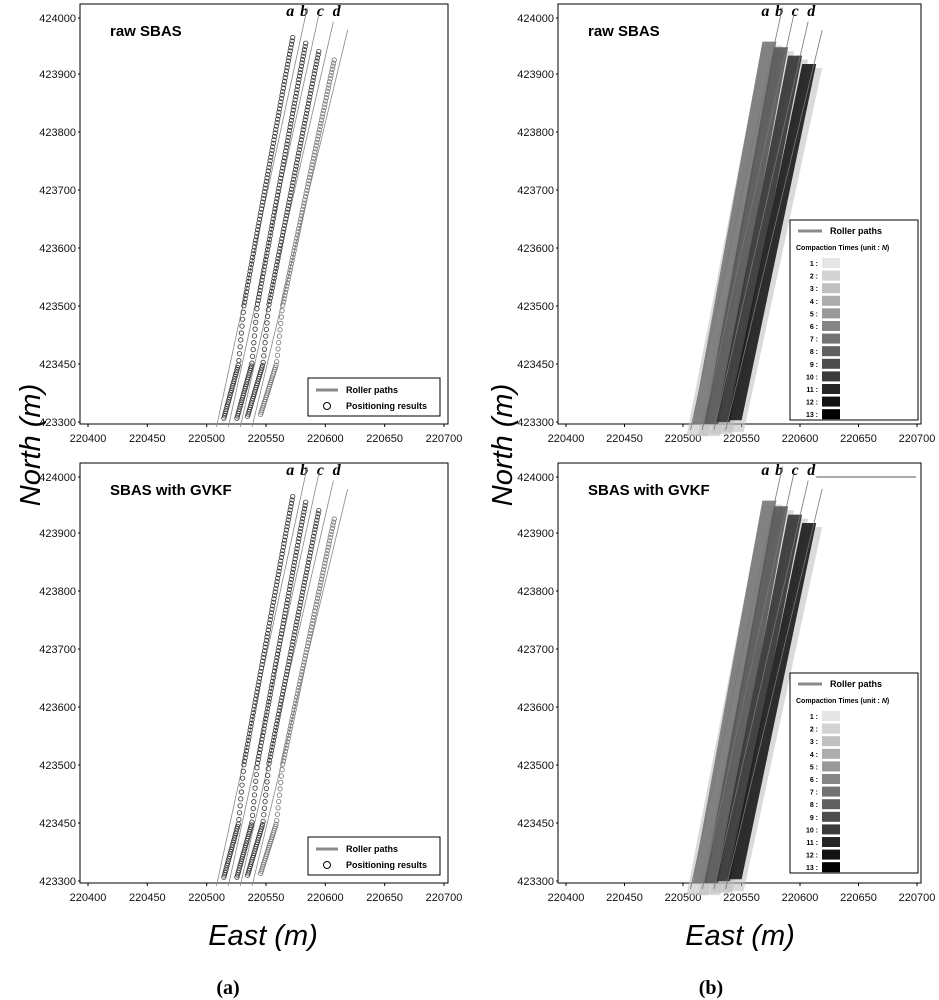 This screenshot has height=1000, width=939. What do you see at coordinates (814, 365) in the screenshot?
I see `legend-level-label: 9 :` at bounding box center [814, 365].